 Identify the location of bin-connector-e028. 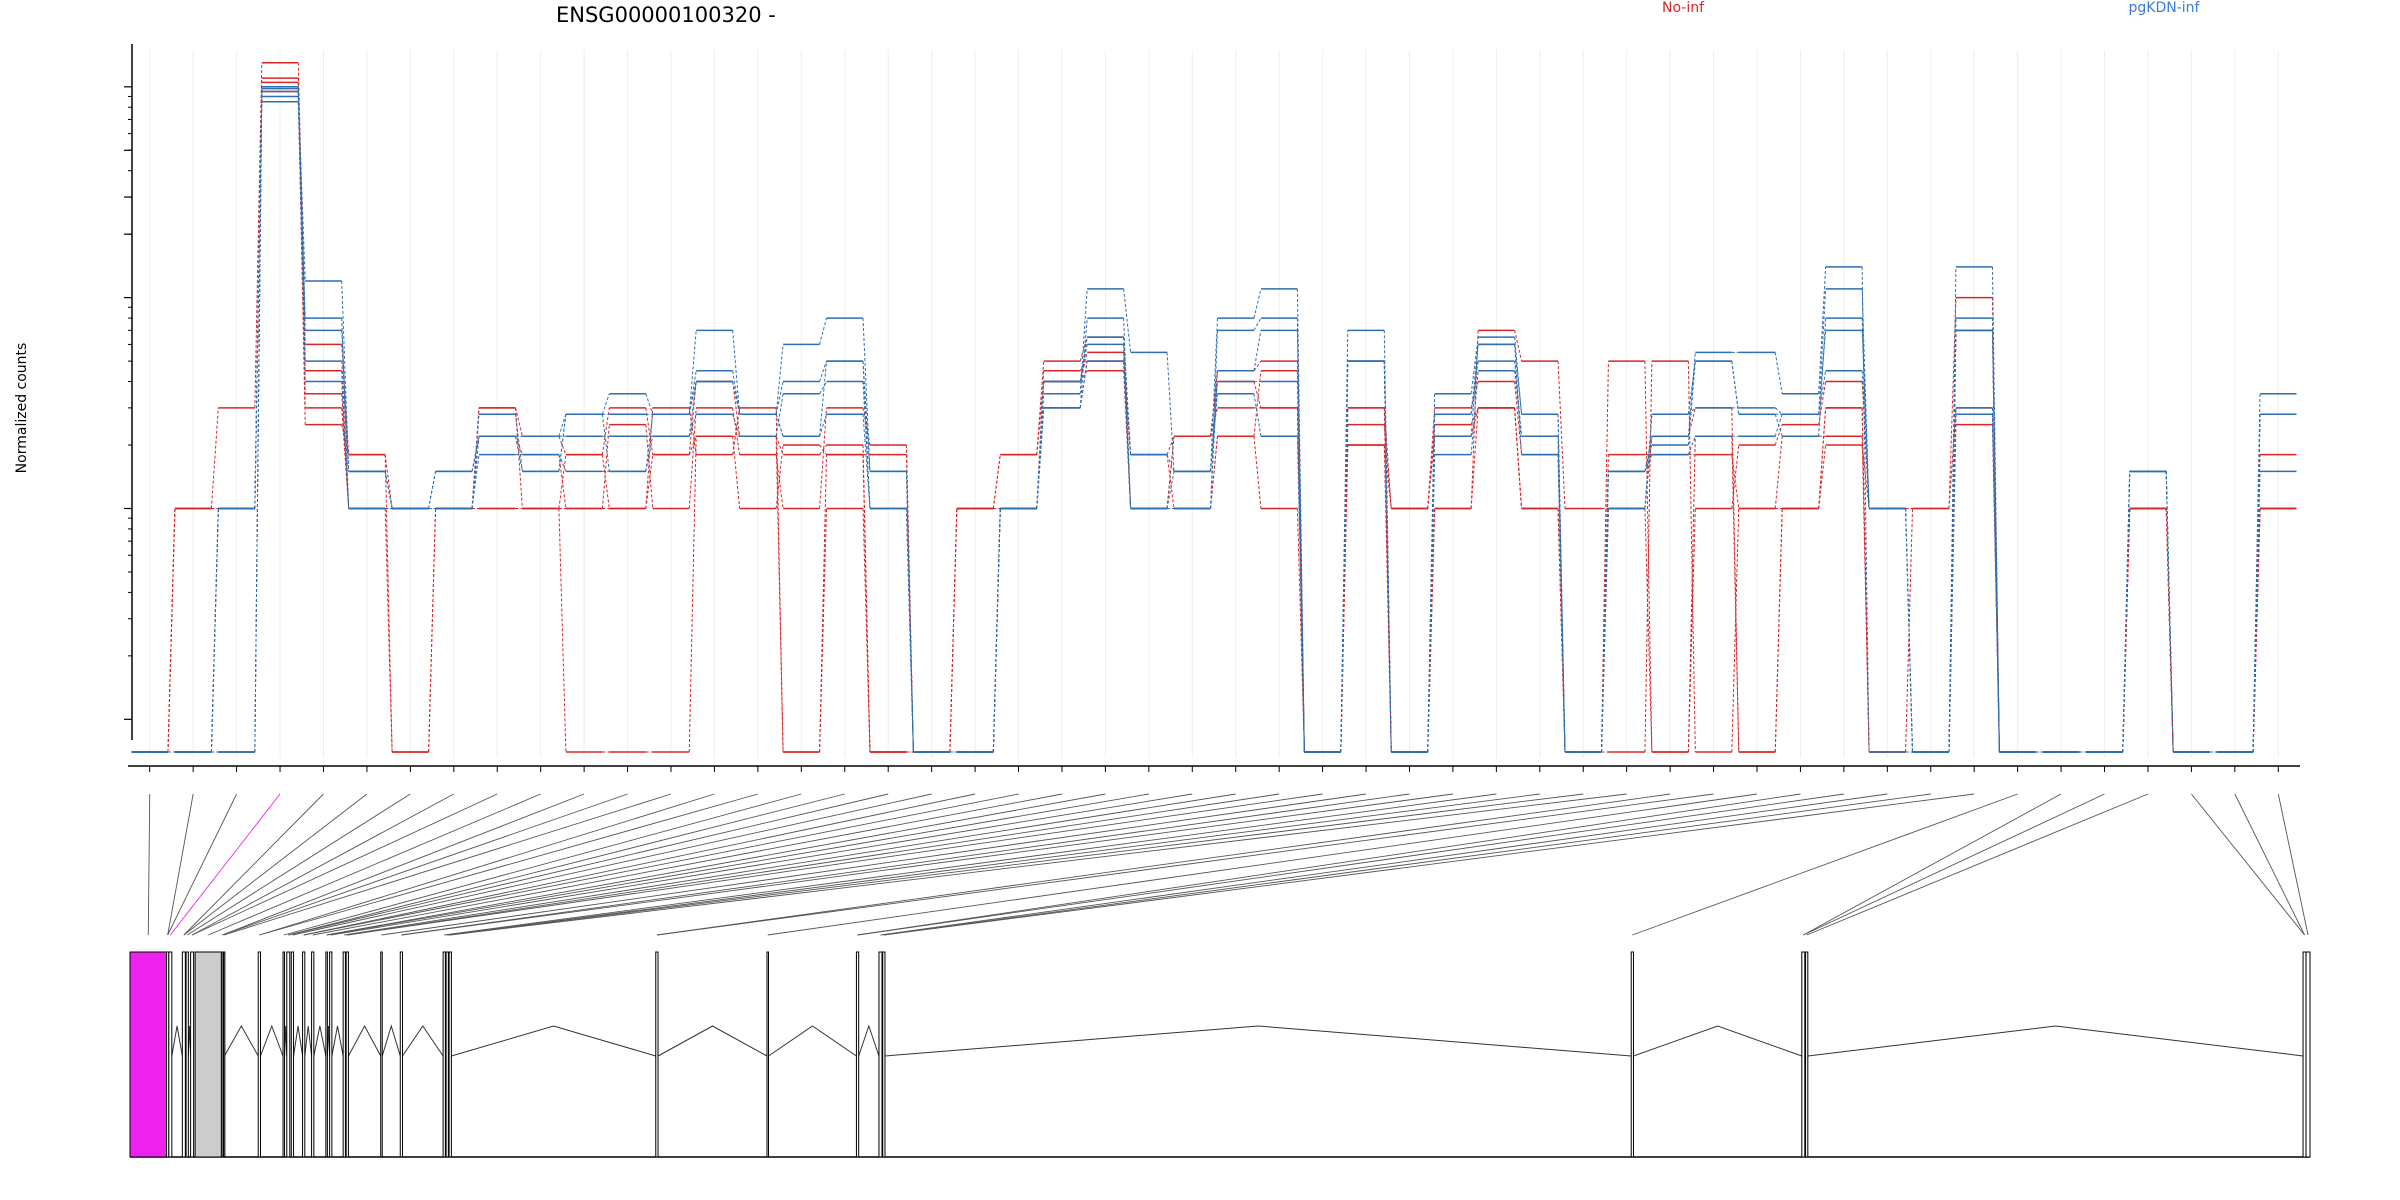
(835, 864).